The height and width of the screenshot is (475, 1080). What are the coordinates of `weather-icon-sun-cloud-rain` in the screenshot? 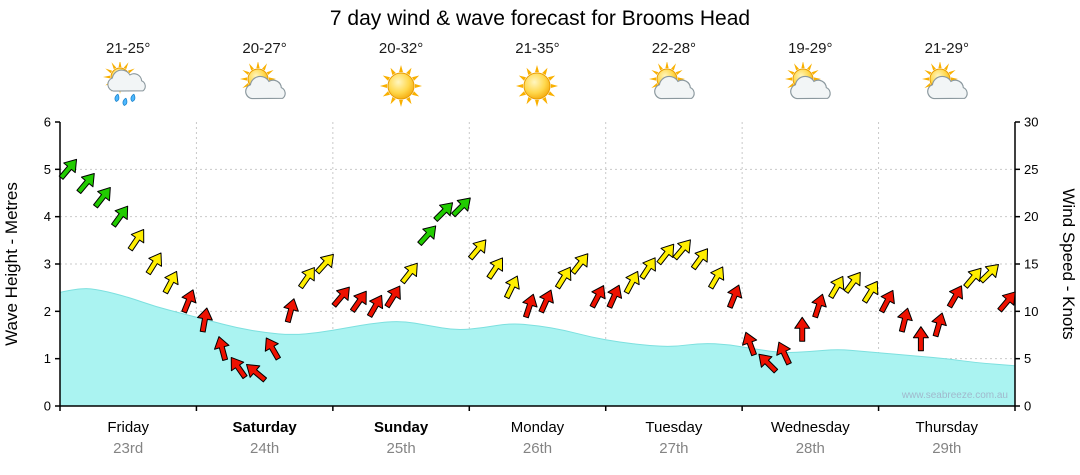 It's located at (124, 84).